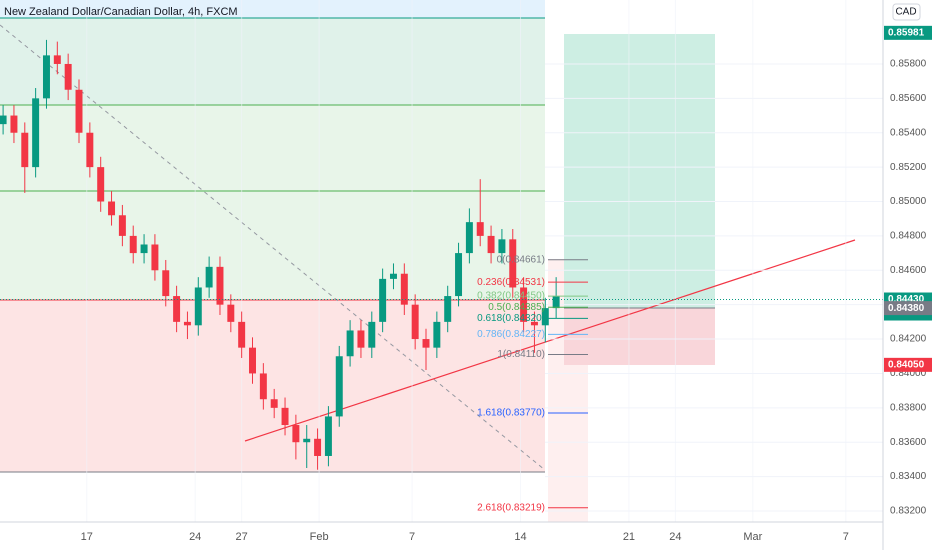 Image resolution: width=932 pixels, height=550 pixels. I want to click on fib-label: 0.5(0.84385), so click(516, 307).